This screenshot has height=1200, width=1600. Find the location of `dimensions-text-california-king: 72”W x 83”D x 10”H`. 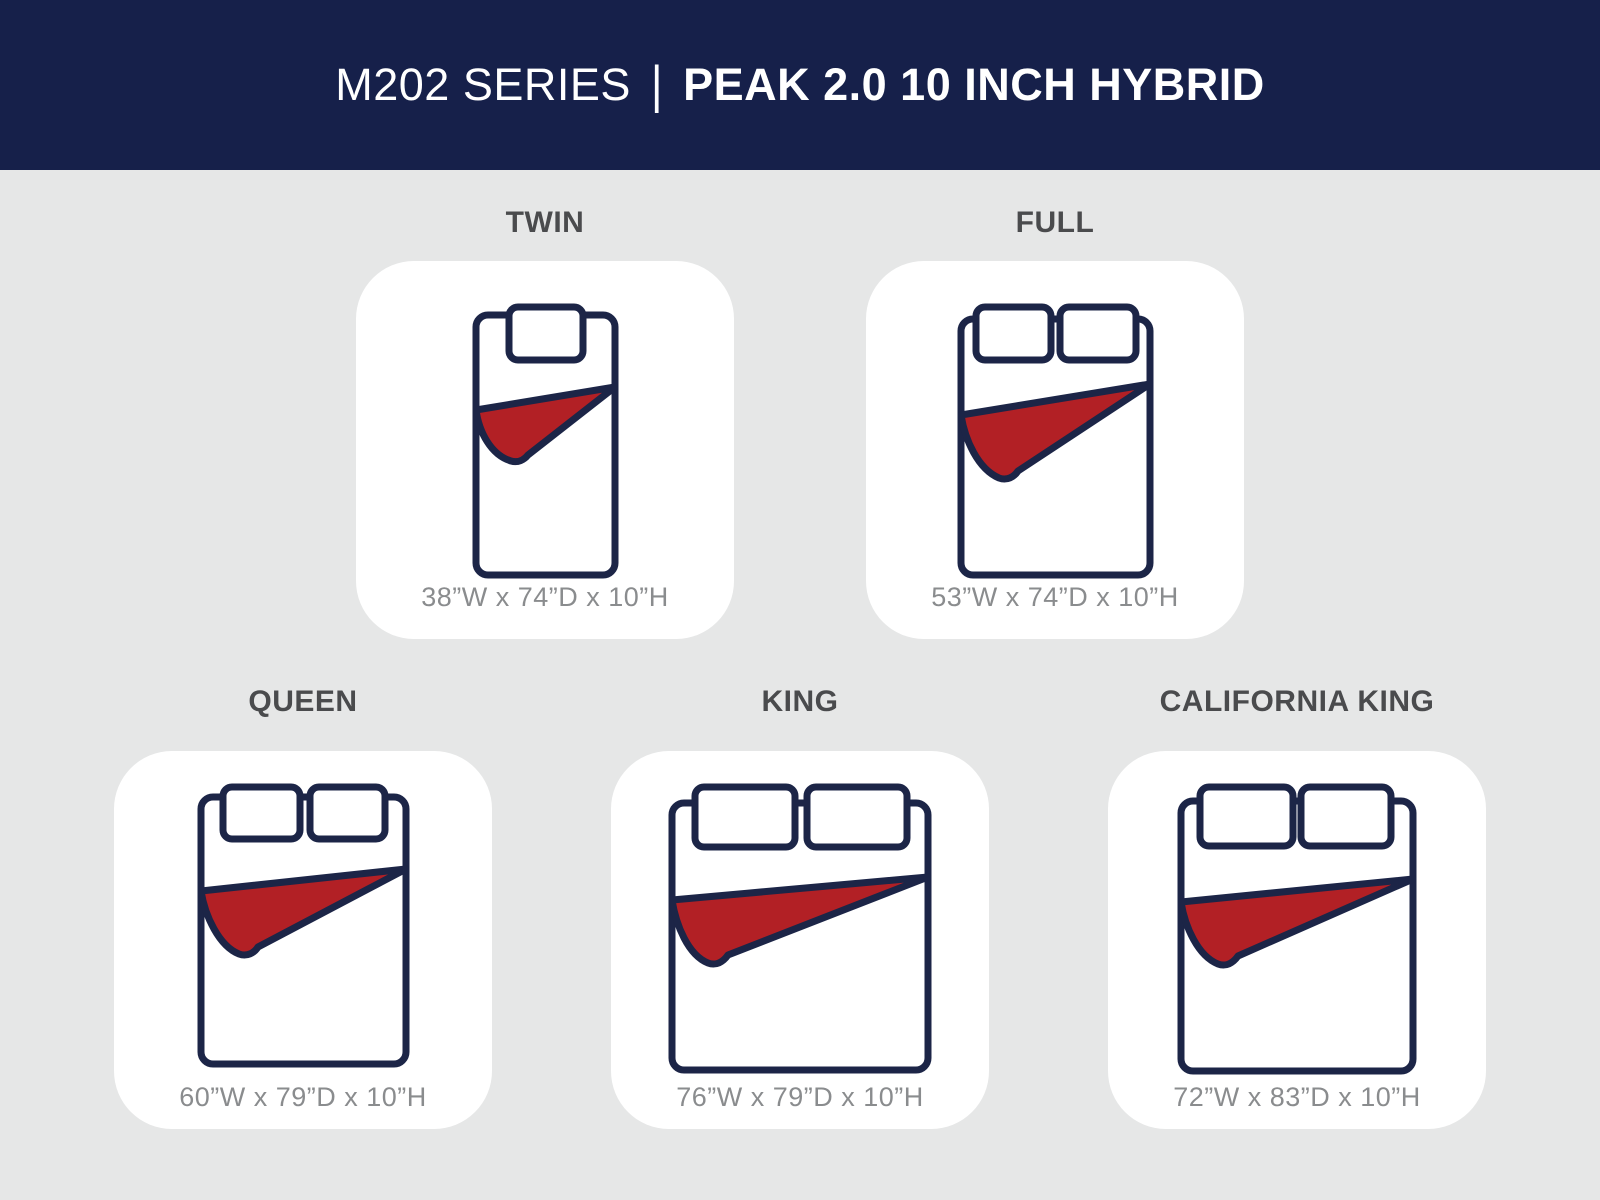

dimensions-text-california-king: 72”W x 83”D x 10”H is located at coordinates (1297, 1097).